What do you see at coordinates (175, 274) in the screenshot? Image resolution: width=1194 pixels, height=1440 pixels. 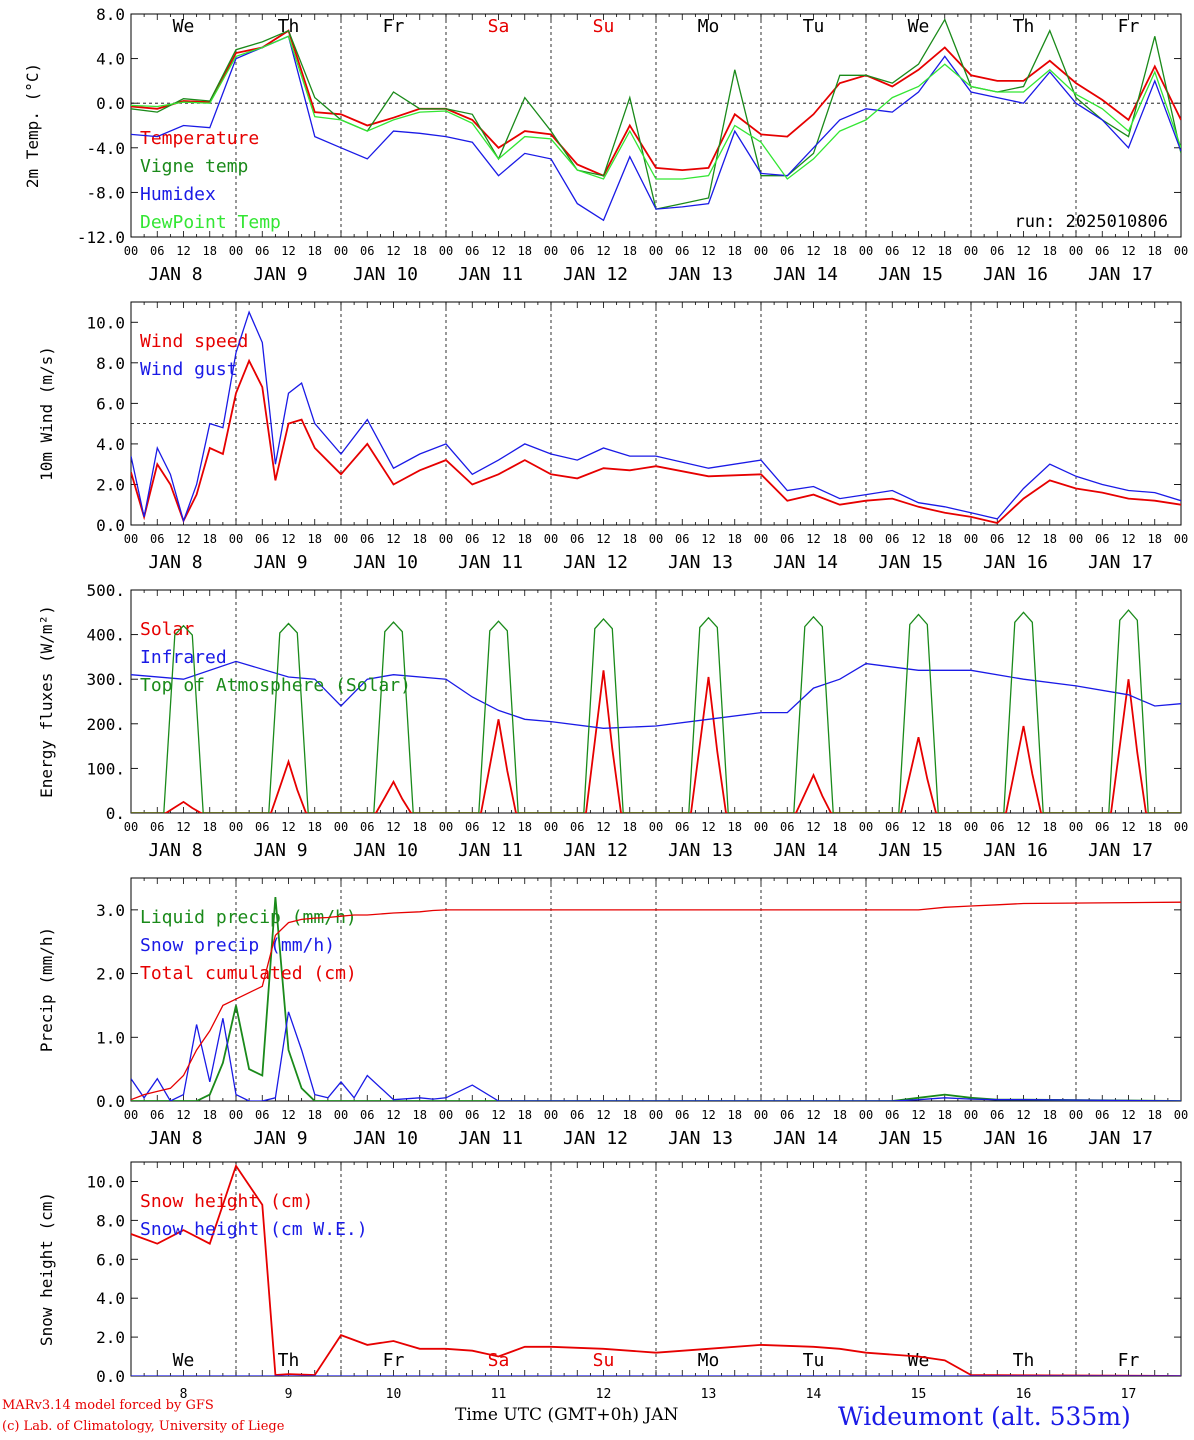 I see `date-label: JAN 8` at bounding box center [175, 274].